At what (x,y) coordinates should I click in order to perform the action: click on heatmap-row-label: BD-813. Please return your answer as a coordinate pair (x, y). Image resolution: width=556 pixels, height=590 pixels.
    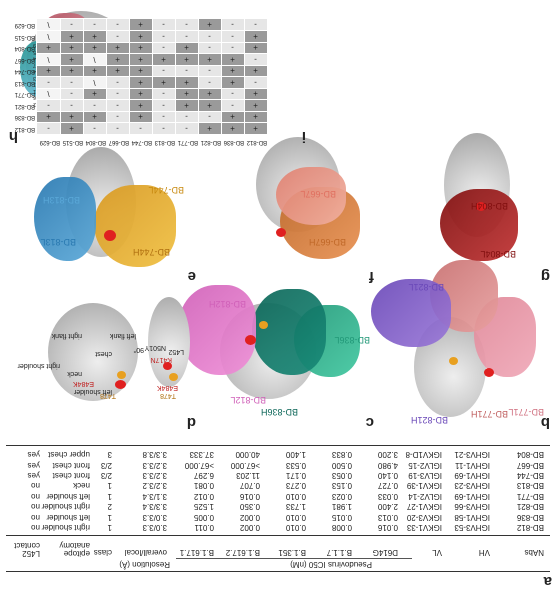
    Looking at the image, I should click on (24, 83).